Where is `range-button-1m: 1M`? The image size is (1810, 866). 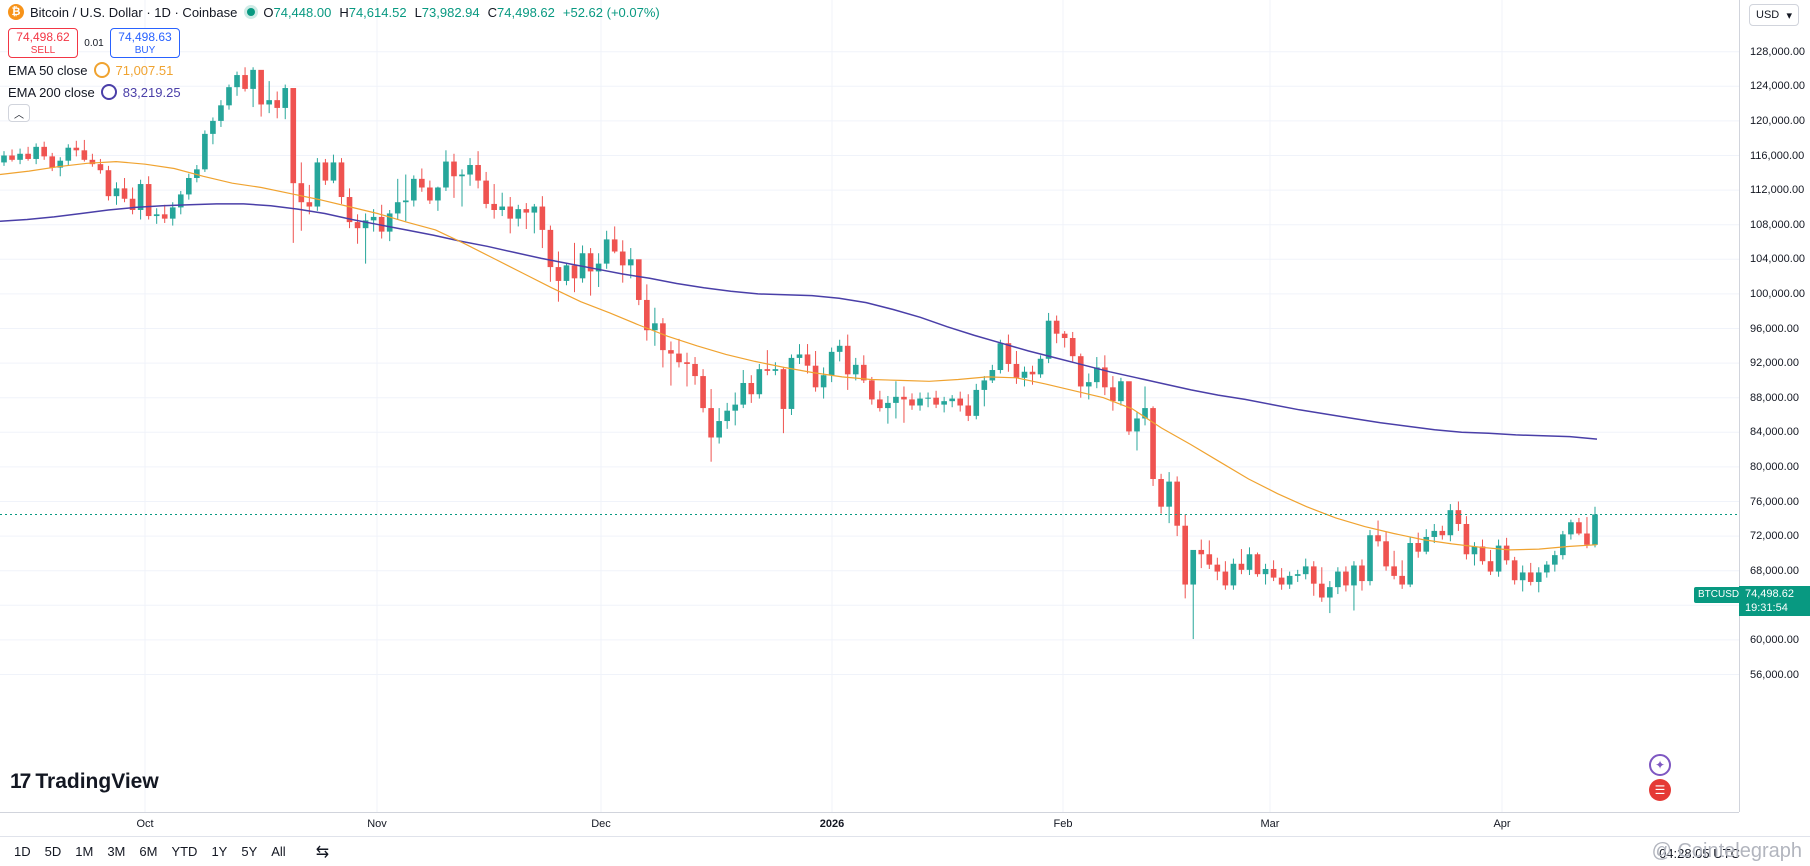 range-button-1m: 1M is located at coordinates (84, 851).